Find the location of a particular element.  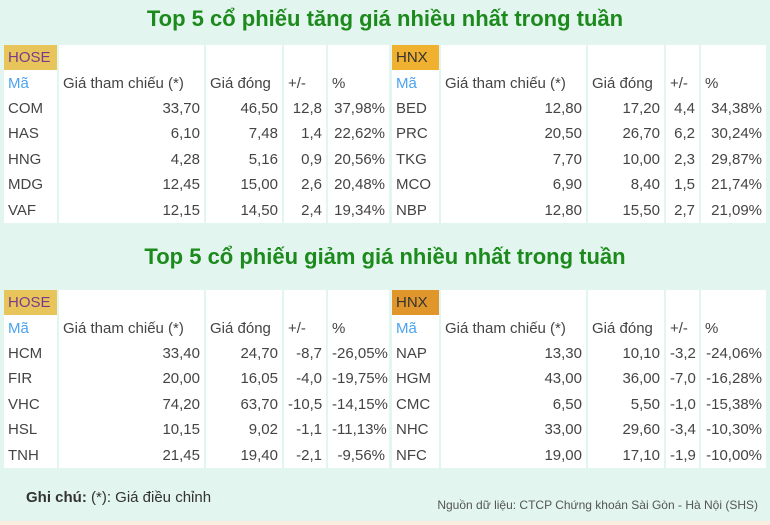

close-price: 26,70 is located at coordinates (625, 134).